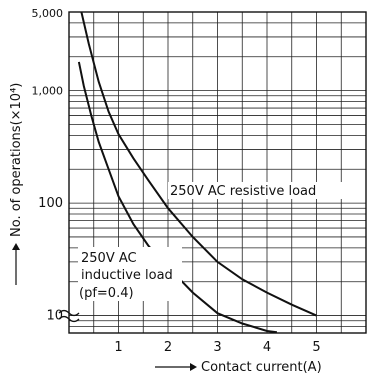 The image size is (382, 379). I want to click on resistive-label-bg, so click(266, 190).